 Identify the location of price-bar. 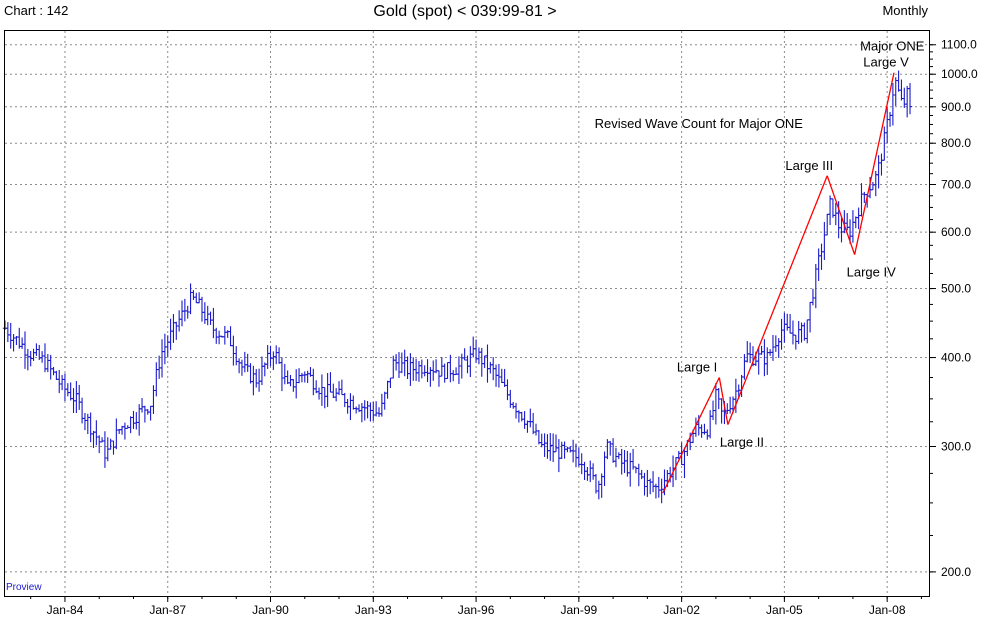
(910, 99).